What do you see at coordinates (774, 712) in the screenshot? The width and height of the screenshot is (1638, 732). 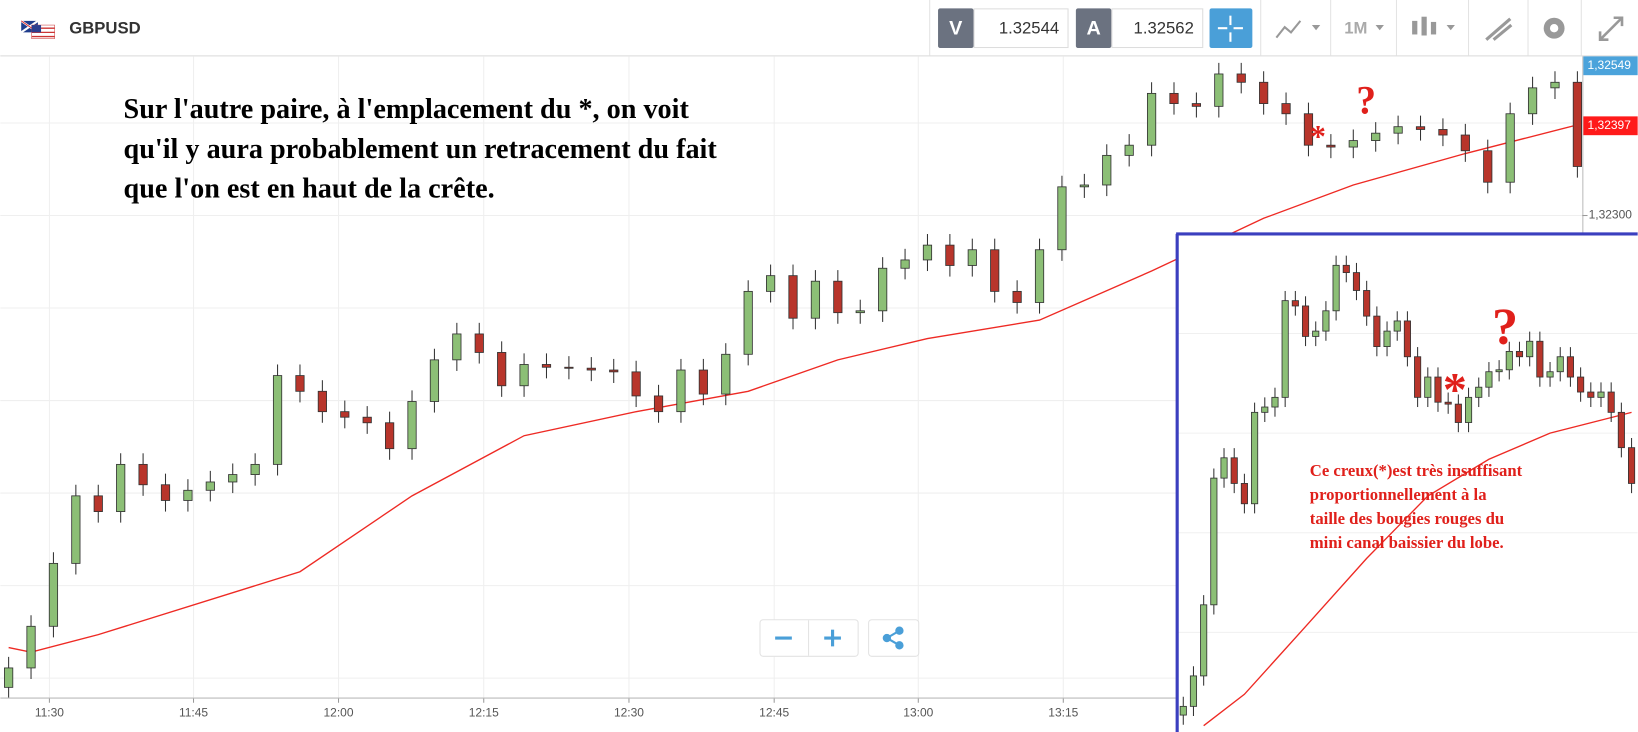 I see `x-tick-label: 12:45` at bounding box center [774, 712].